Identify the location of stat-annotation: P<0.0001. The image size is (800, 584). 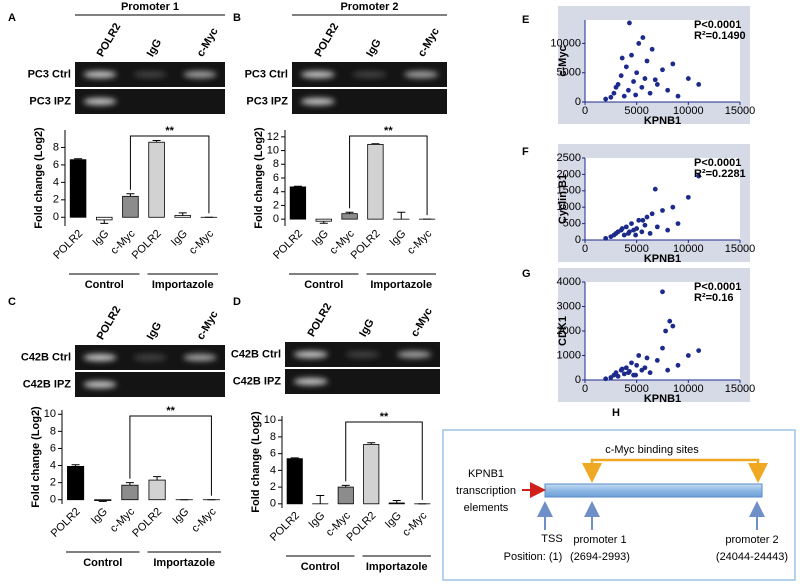
(717, 163).